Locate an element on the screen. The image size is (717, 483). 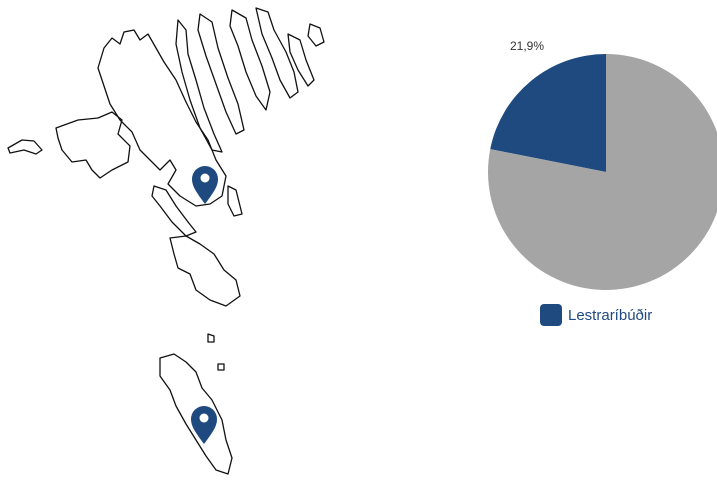
legend-swatch is located at coordinates (551, 315).